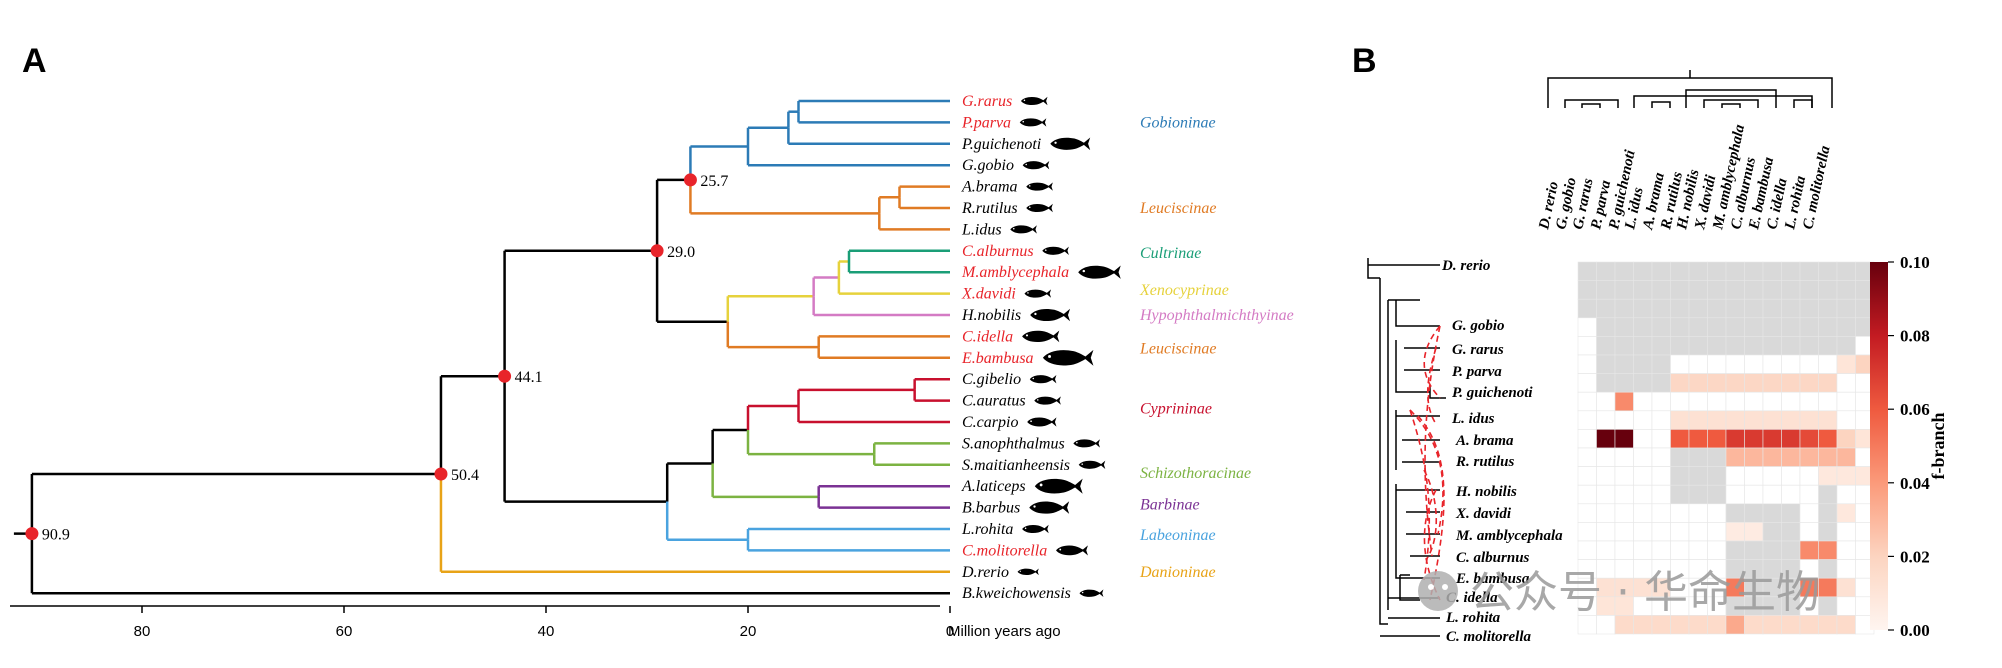 This screenshot has height=668, width=2002. Describe the element at coordinates (1016, 465) in the screenshot. I see `tip-label: S.maitianheensis` at that location.